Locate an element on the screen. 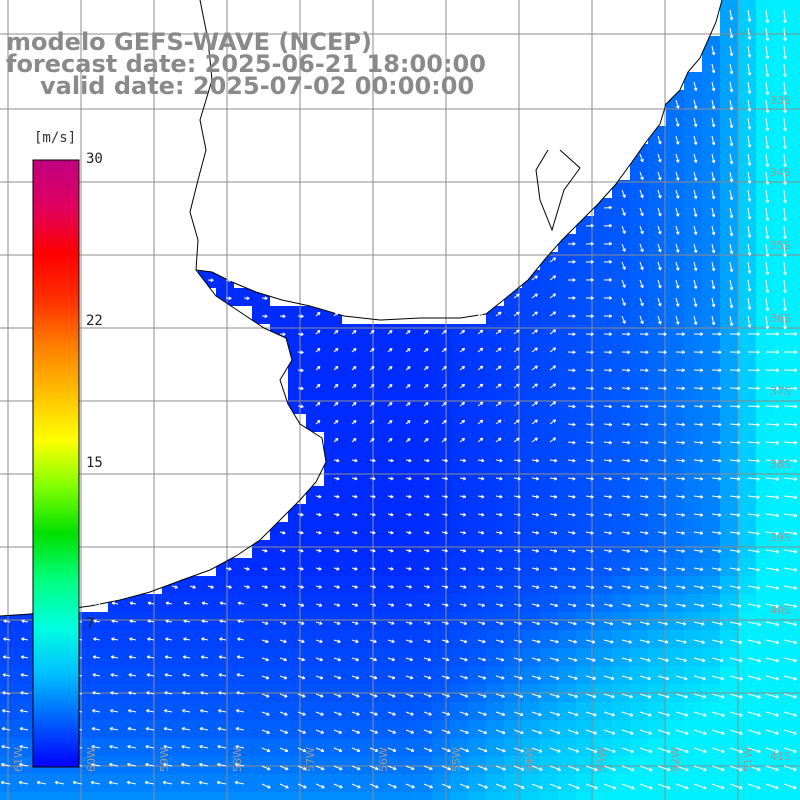  colorbar-tick: 22 is located at coordinates (94, 320).